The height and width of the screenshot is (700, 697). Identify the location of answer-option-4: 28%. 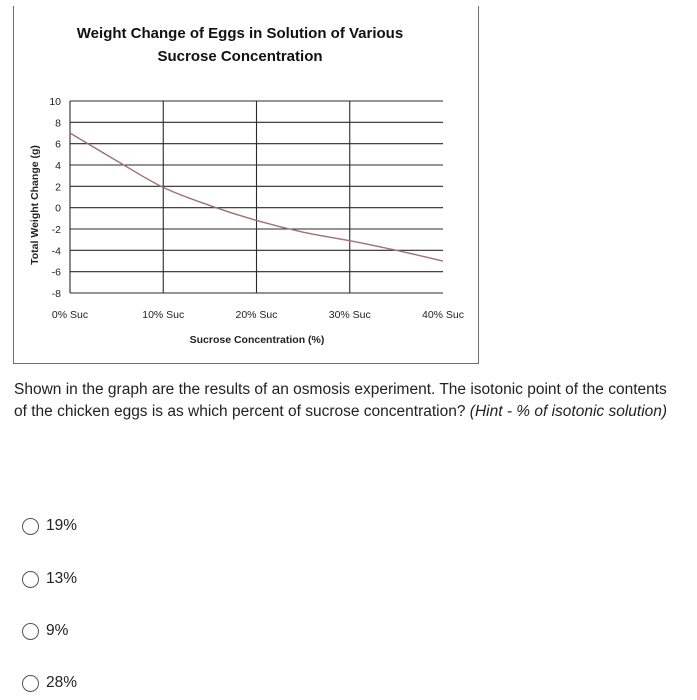
(49, 683).